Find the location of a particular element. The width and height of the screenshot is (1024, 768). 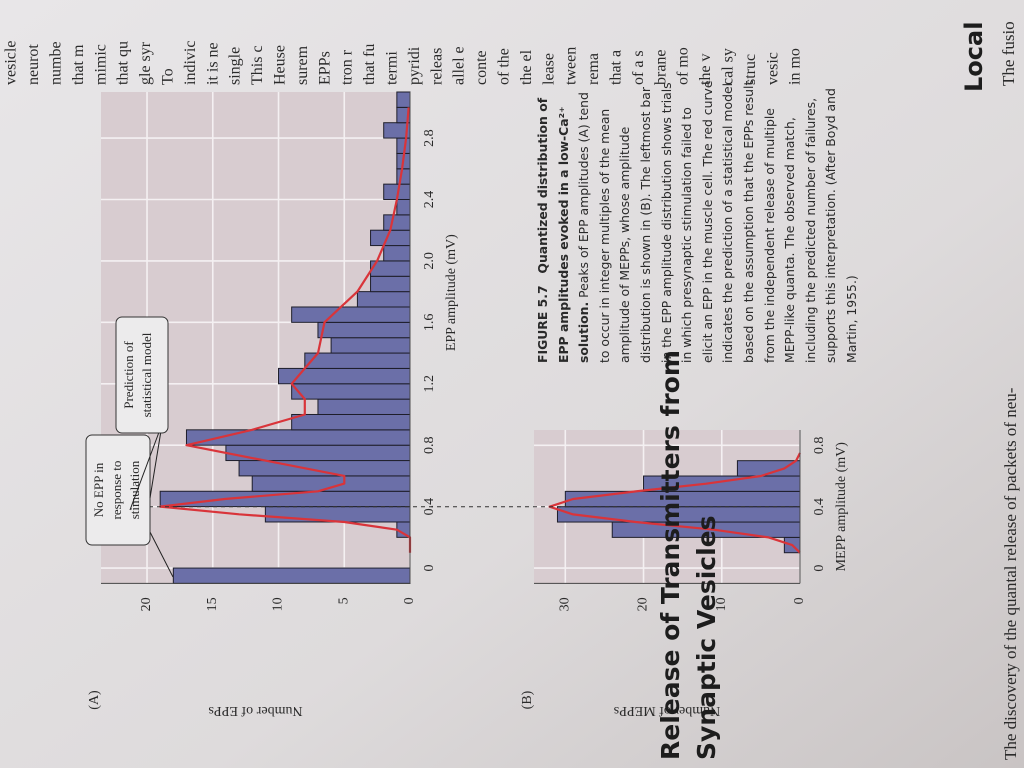

column-text: that a is located at coordinates (615, 67).